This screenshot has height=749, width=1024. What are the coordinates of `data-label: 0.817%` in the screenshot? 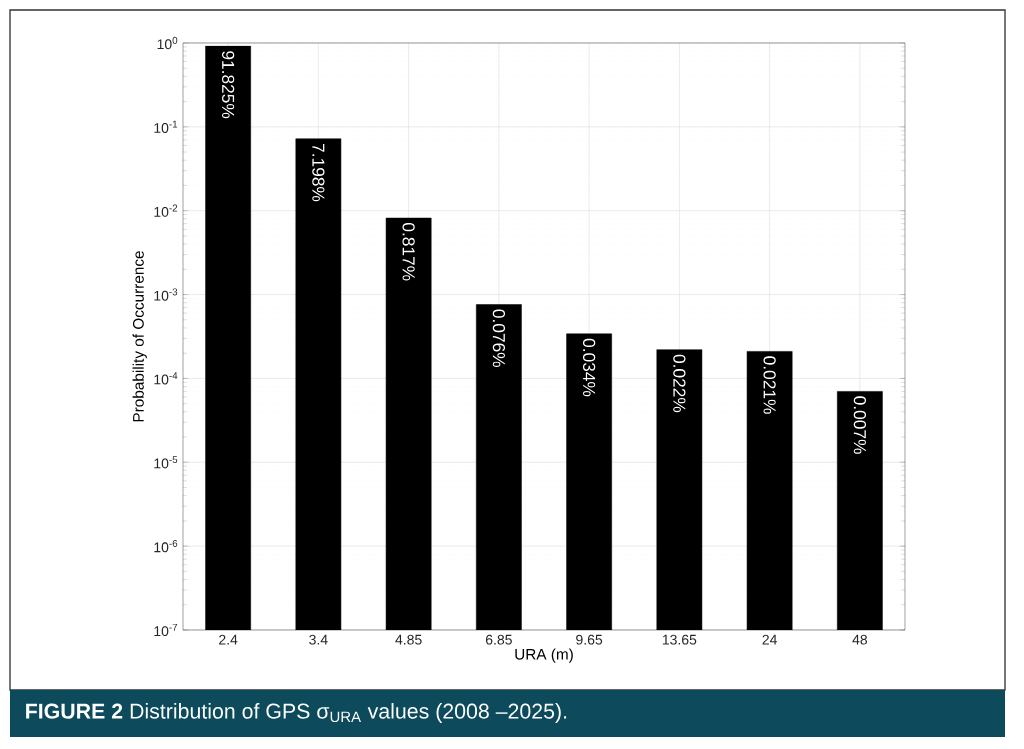 It's located at (408, 252).